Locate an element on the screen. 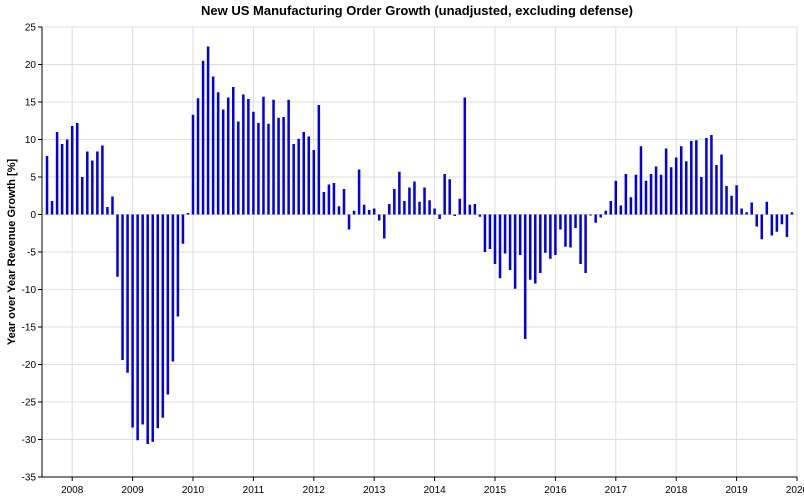  y-tick-label: -30 is located at coordinates (29, 440).